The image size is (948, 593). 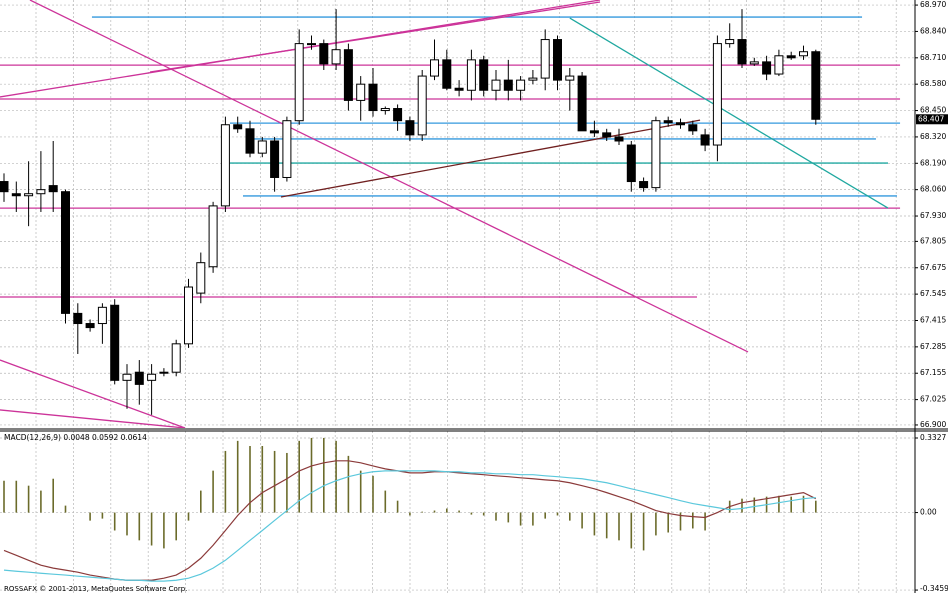 I want to click on y-tick-label: 67.025, so click(x=933, y=399).